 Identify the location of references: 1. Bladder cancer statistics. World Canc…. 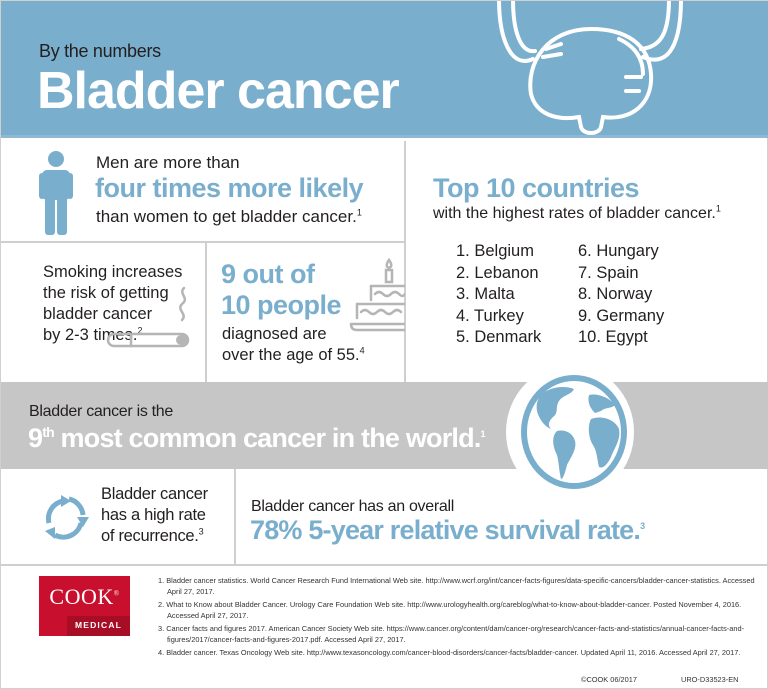
(458, 619).